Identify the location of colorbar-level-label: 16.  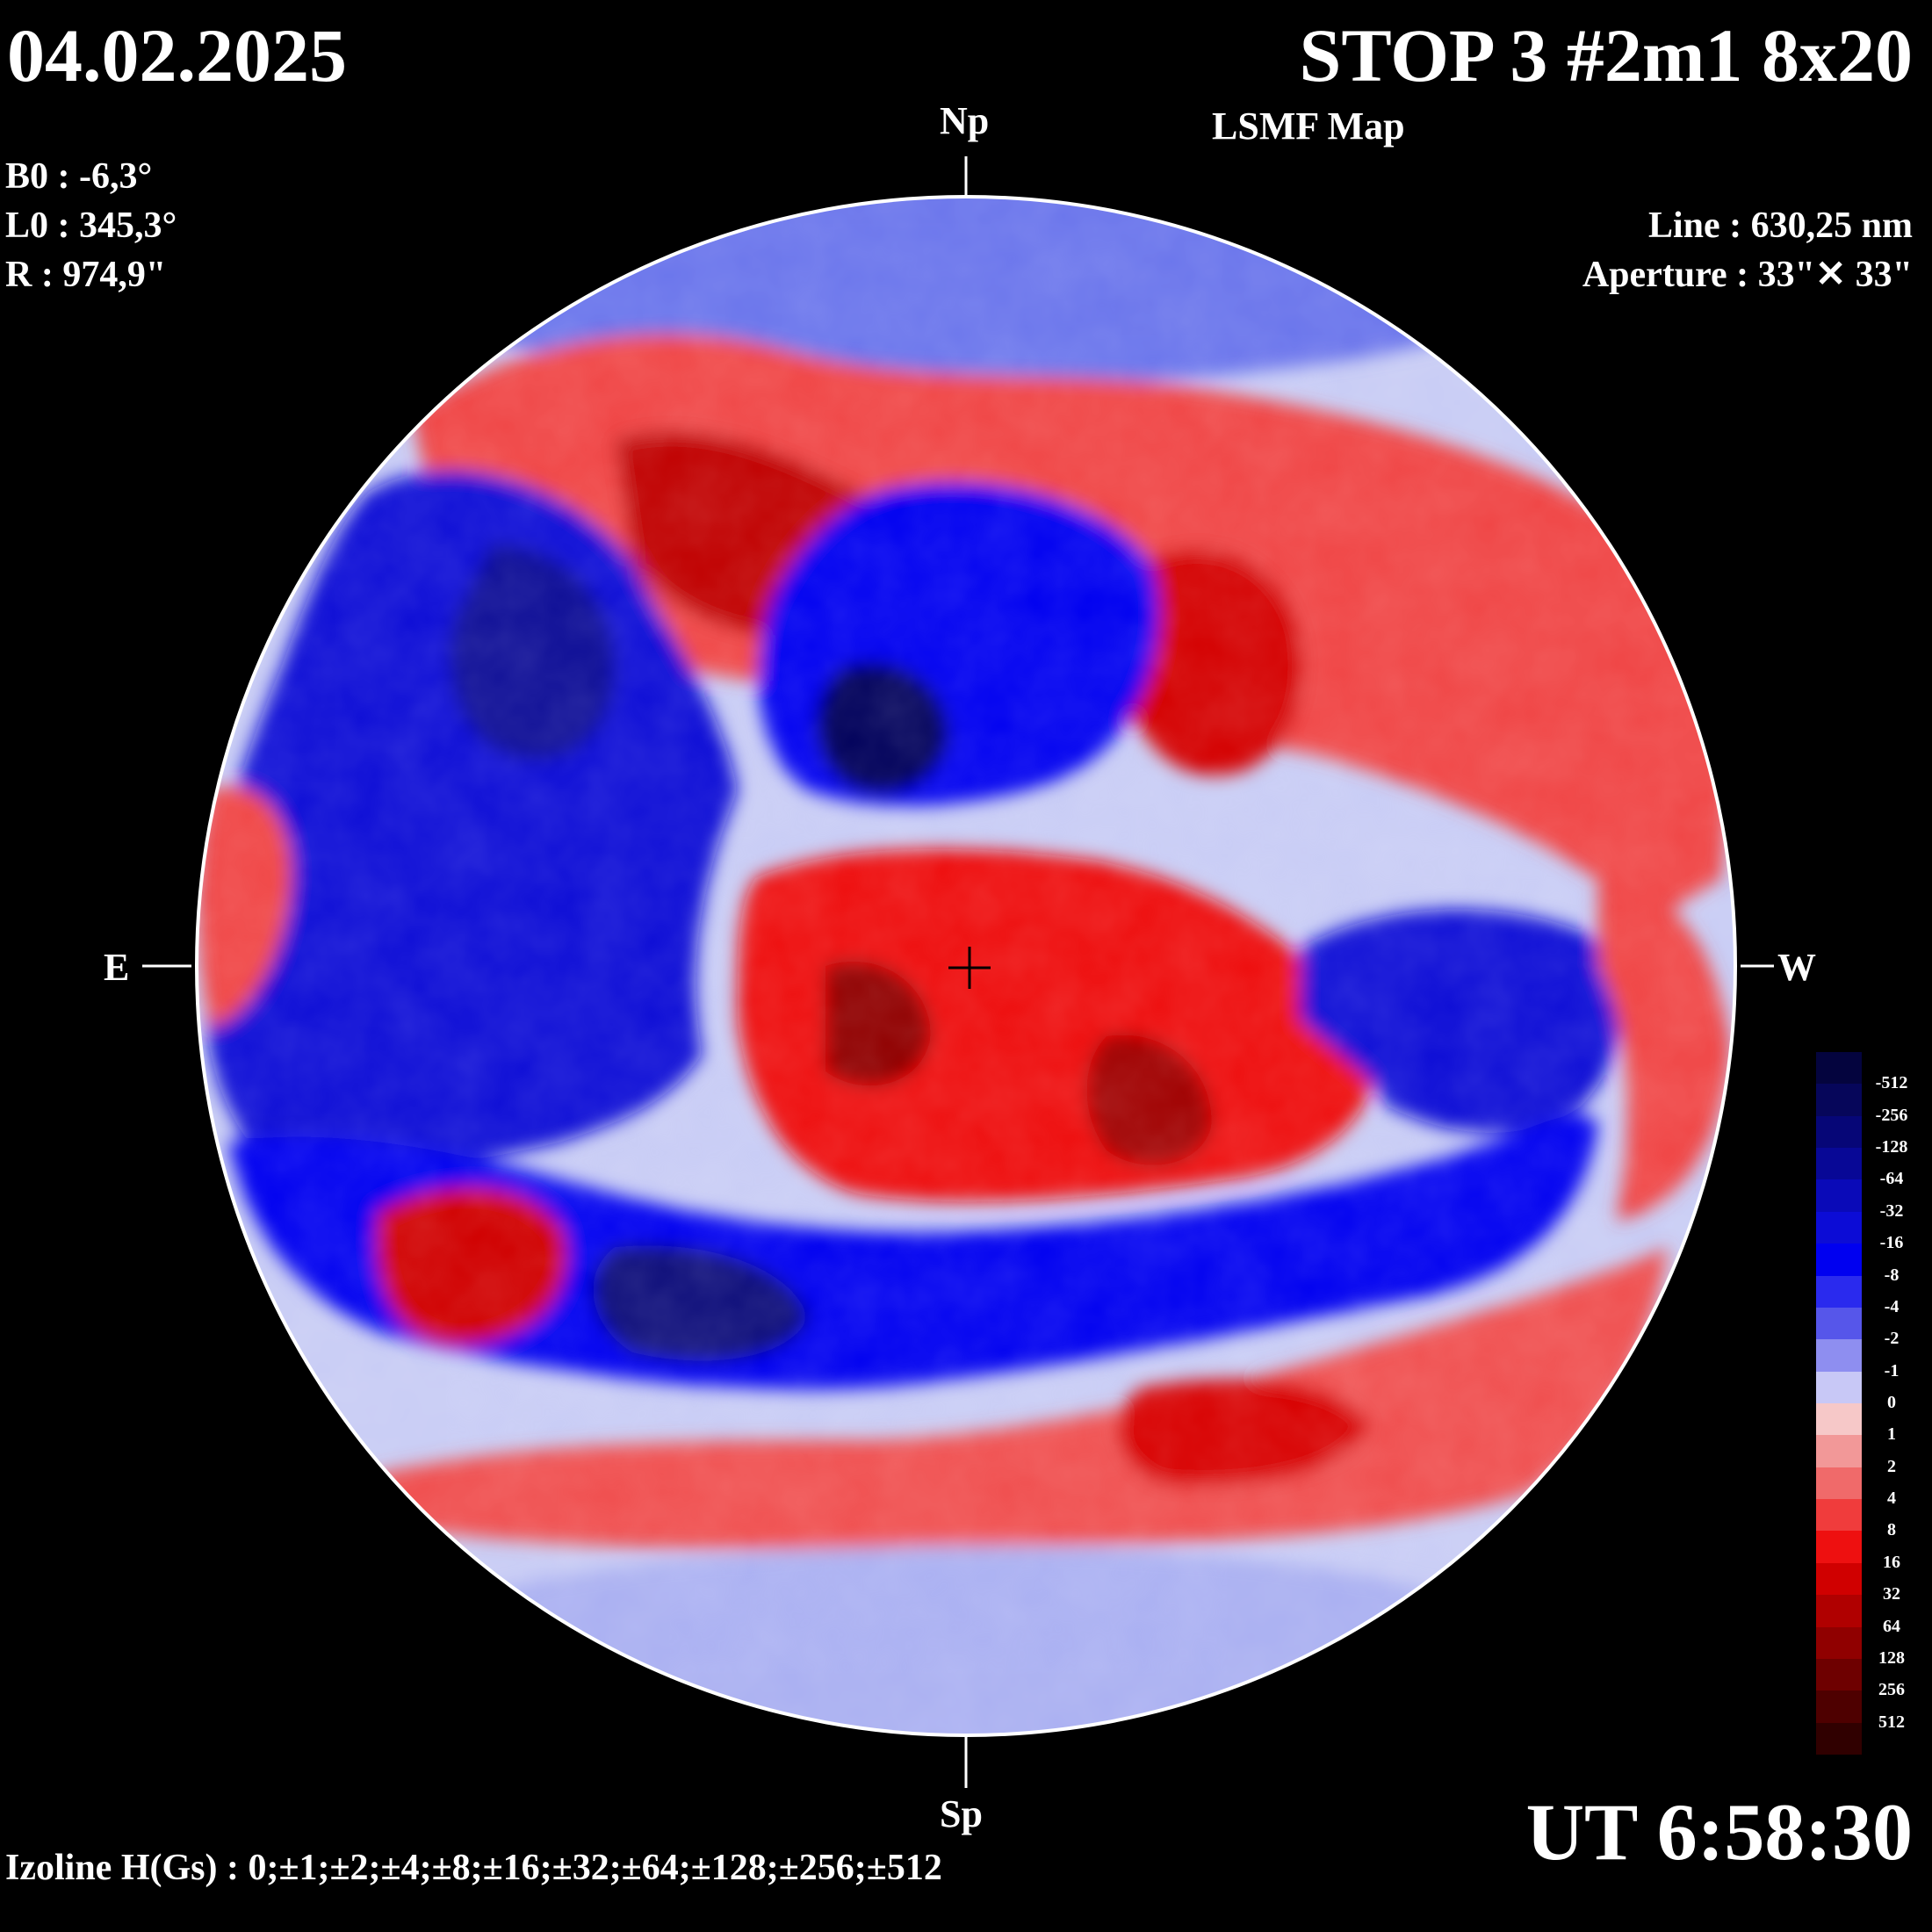
(1891, 1562).